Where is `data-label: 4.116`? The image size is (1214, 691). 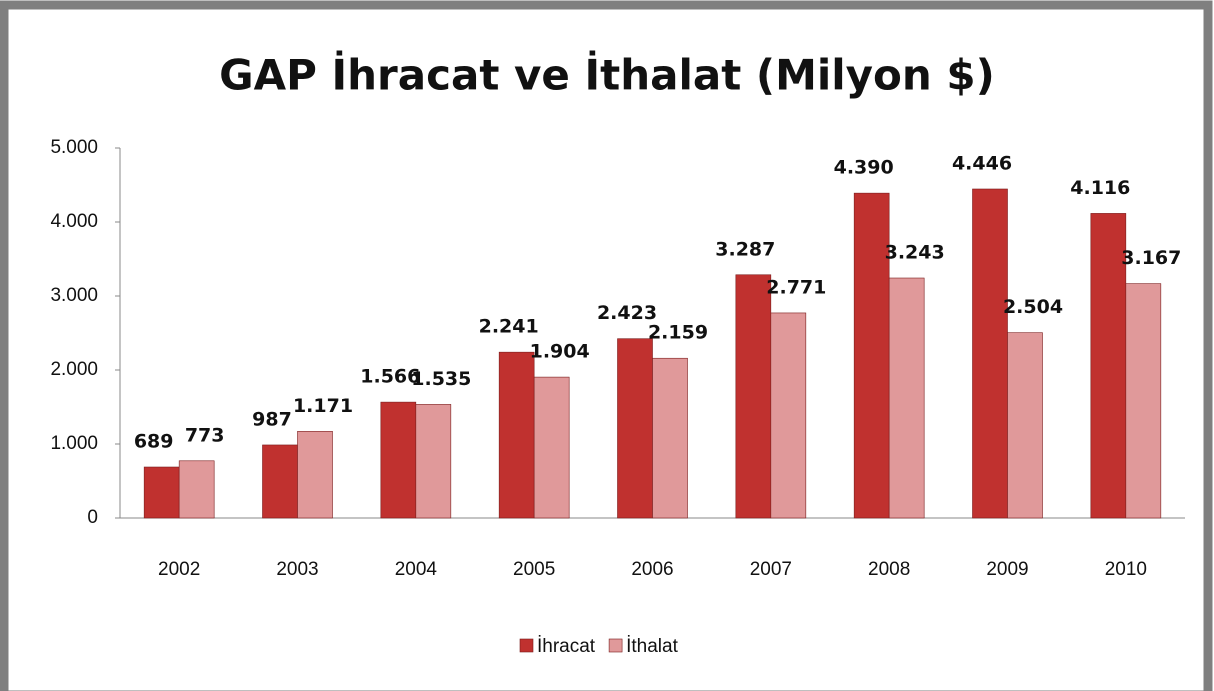 data-label: 4.116 is located at coordinates (1100, 188).